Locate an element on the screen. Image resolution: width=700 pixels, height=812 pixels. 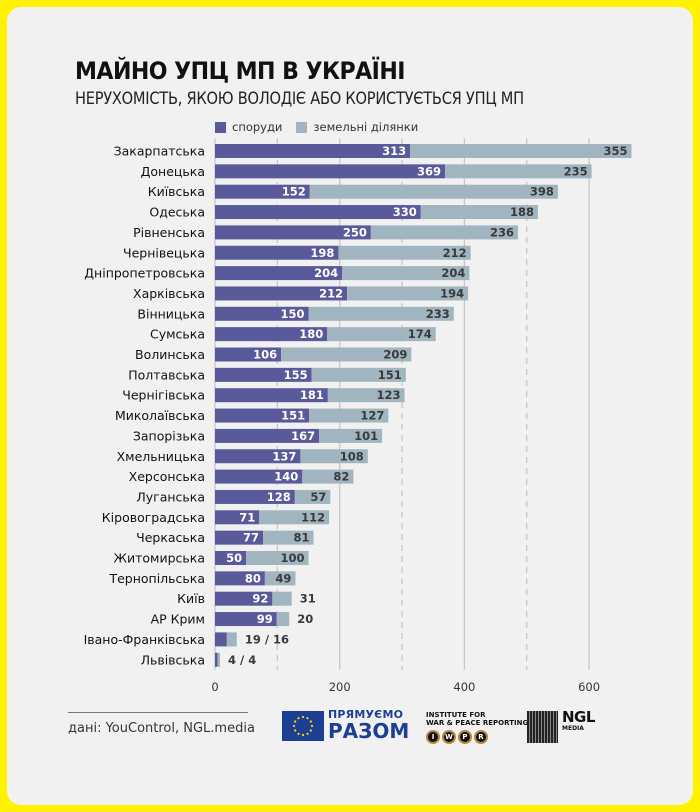
value-label-structures: 140 is located at coordinates (286, 477).